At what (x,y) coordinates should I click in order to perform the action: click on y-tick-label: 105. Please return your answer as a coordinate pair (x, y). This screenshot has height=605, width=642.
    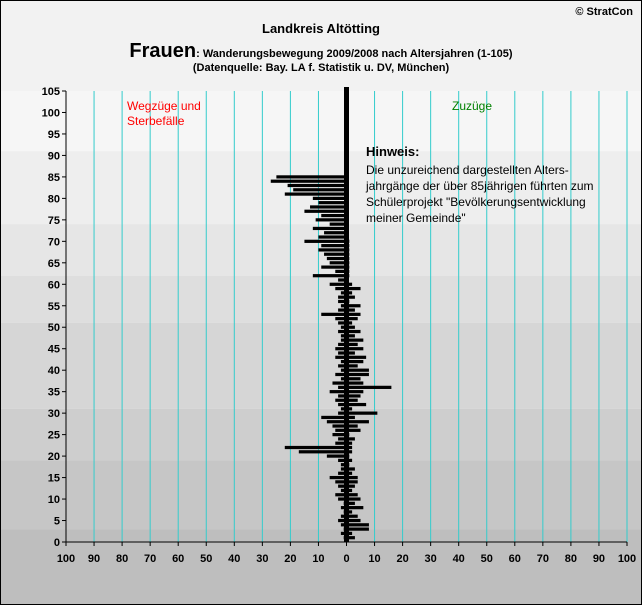
    Looking at the image, I should click on (51, 92).